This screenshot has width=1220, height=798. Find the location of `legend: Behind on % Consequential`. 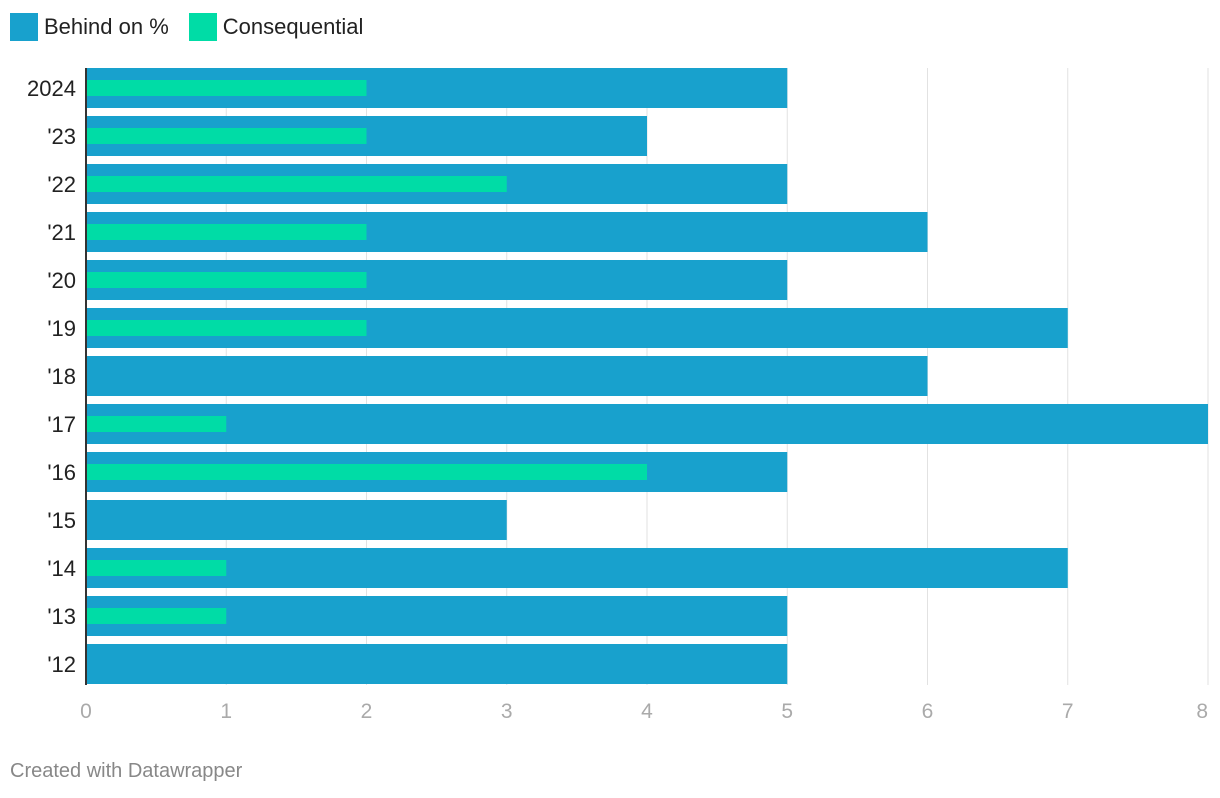

legend: Behind on % Consequential is located at coordinates (196, 27).